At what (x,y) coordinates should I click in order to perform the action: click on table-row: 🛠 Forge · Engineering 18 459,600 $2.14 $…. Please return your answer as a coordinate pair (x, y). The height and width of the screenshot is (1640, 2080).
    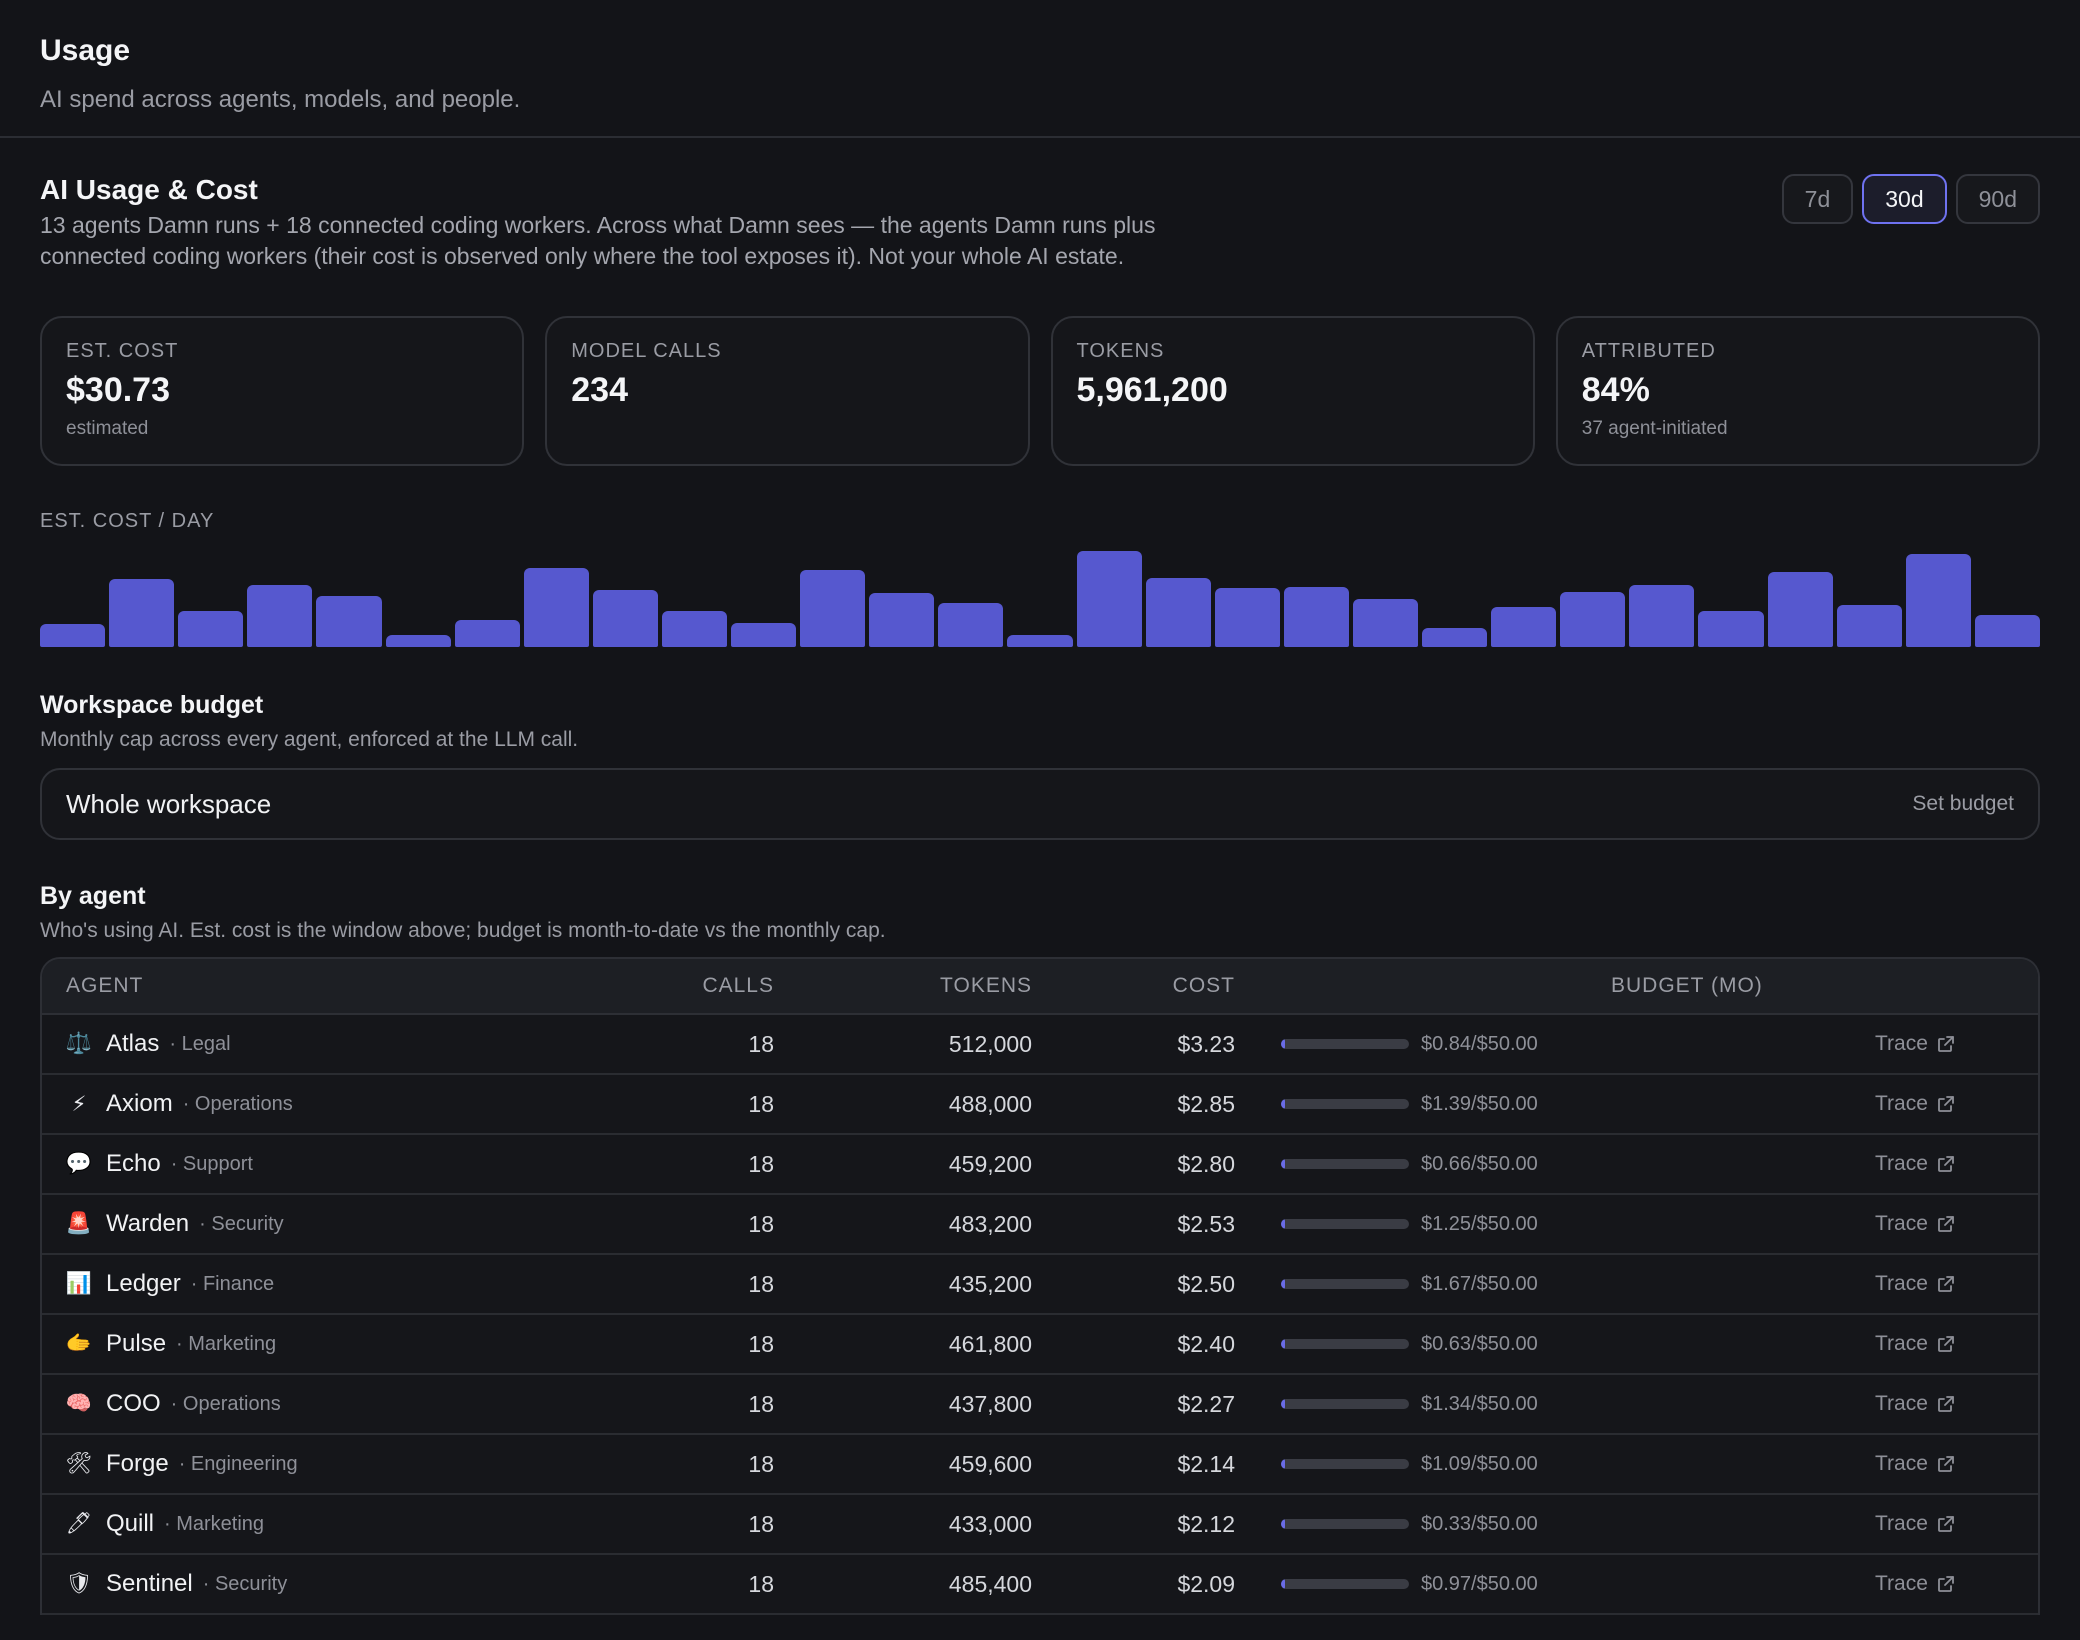
    Looking at the image, I should click on (1040, 1465).